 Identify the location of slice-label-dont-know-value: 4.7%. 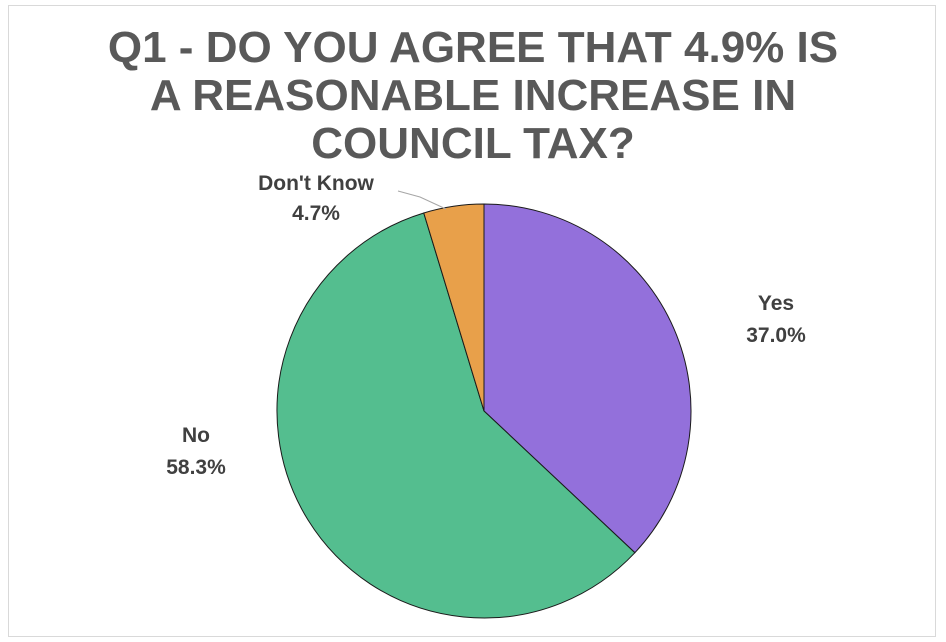
(316, 213).